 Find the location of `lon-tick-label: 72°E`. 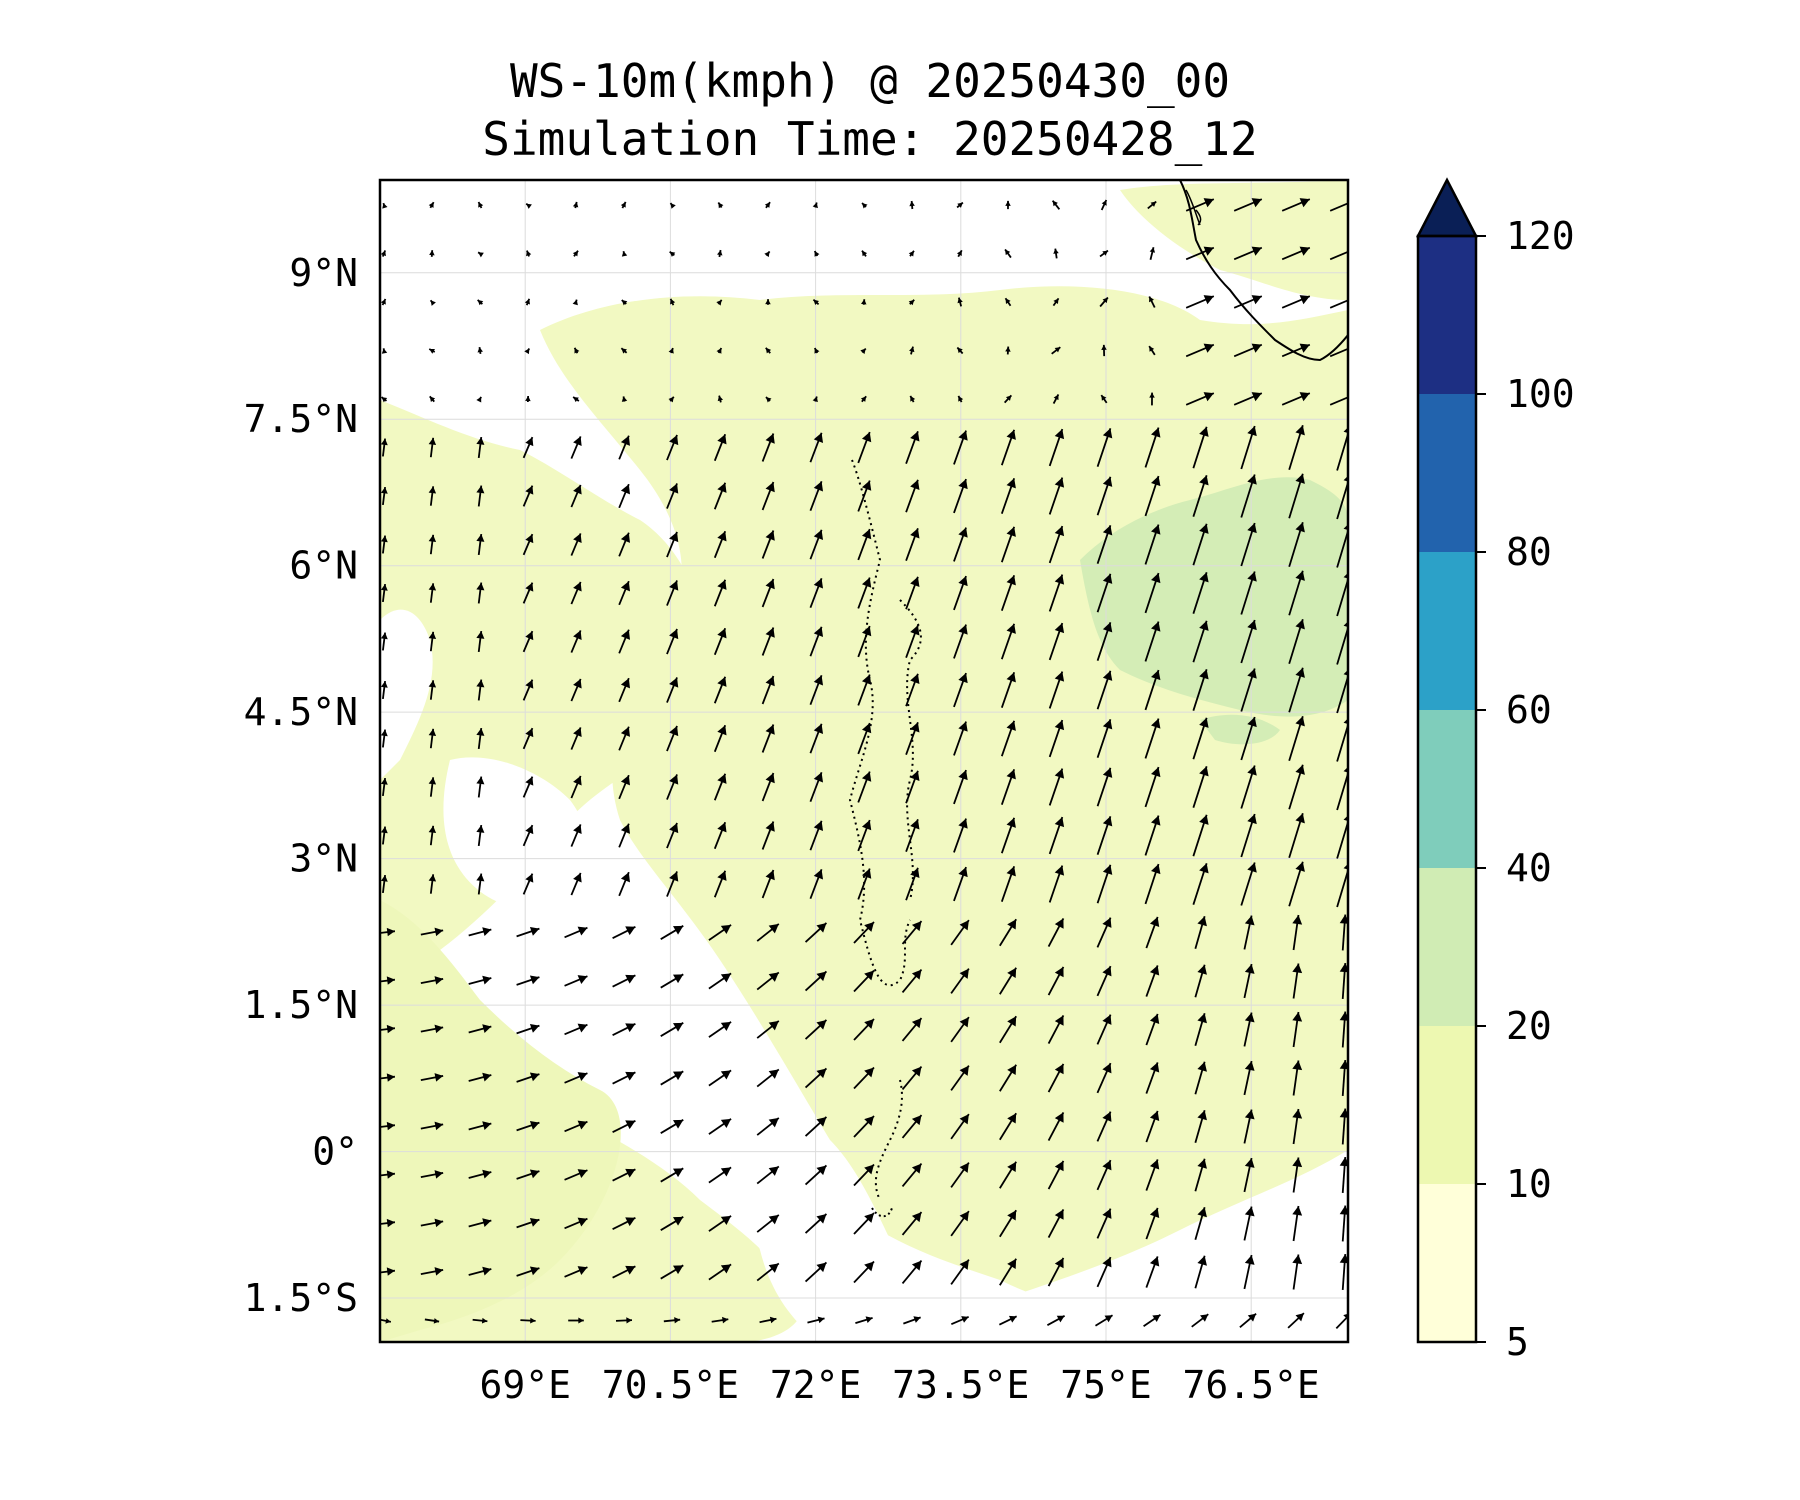

lon-tick-label: 72°E is located at coordinates (816, 1385).